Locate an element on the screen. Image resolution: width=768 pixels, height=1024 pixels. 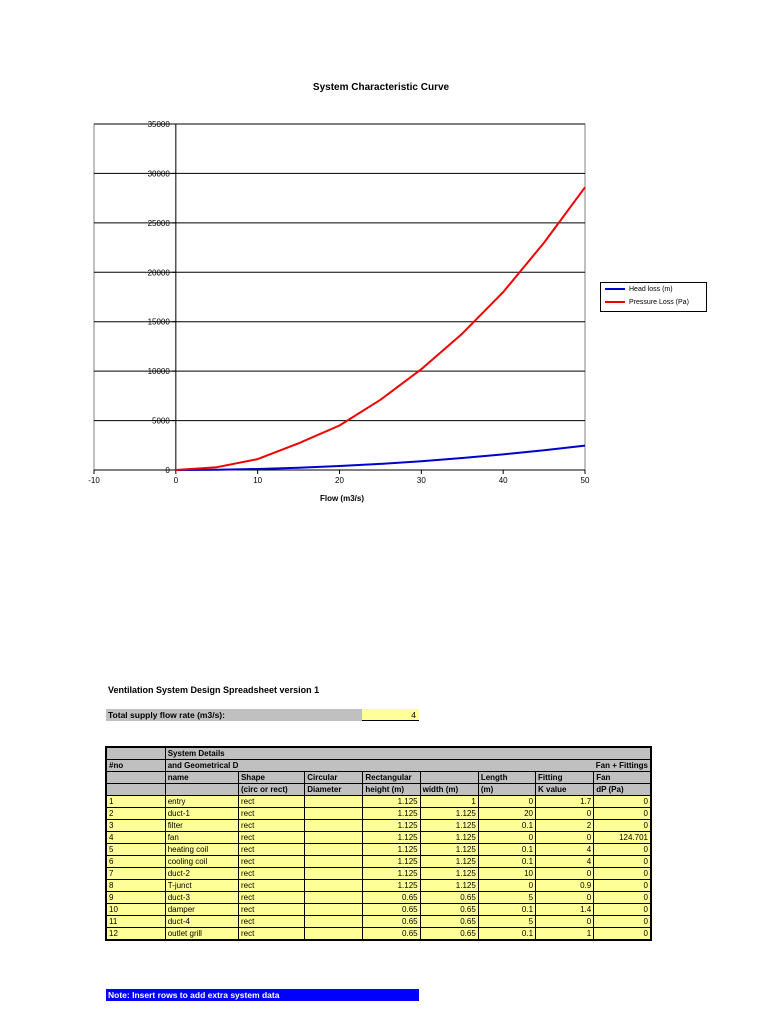
table-cell: 11 is located at coordinates (135, 921).